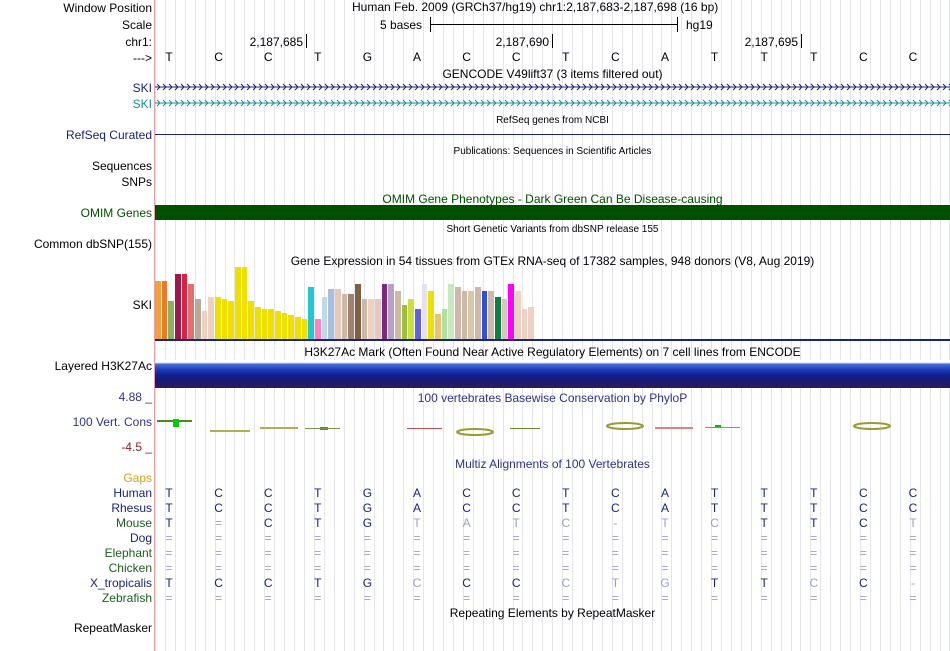 The width and height of the screenshot is (950, 651). Describe the element at coordinates (108, 135) in the screenshot. I see `refseq-label: RefSeq Curated` at that location.